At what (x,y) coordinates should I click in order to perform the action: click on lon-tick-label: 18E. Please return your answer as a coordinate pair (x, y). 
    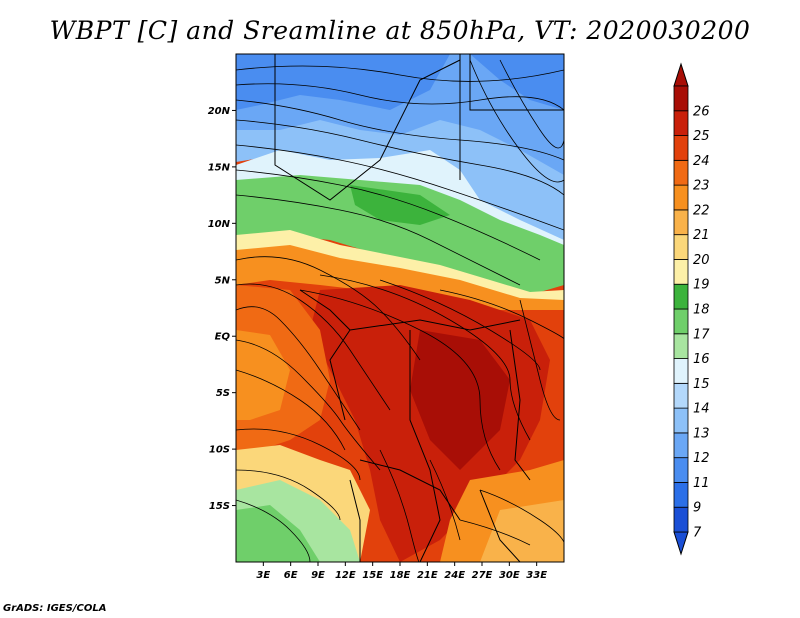
    Looking at the image, I should click on (400, 575).